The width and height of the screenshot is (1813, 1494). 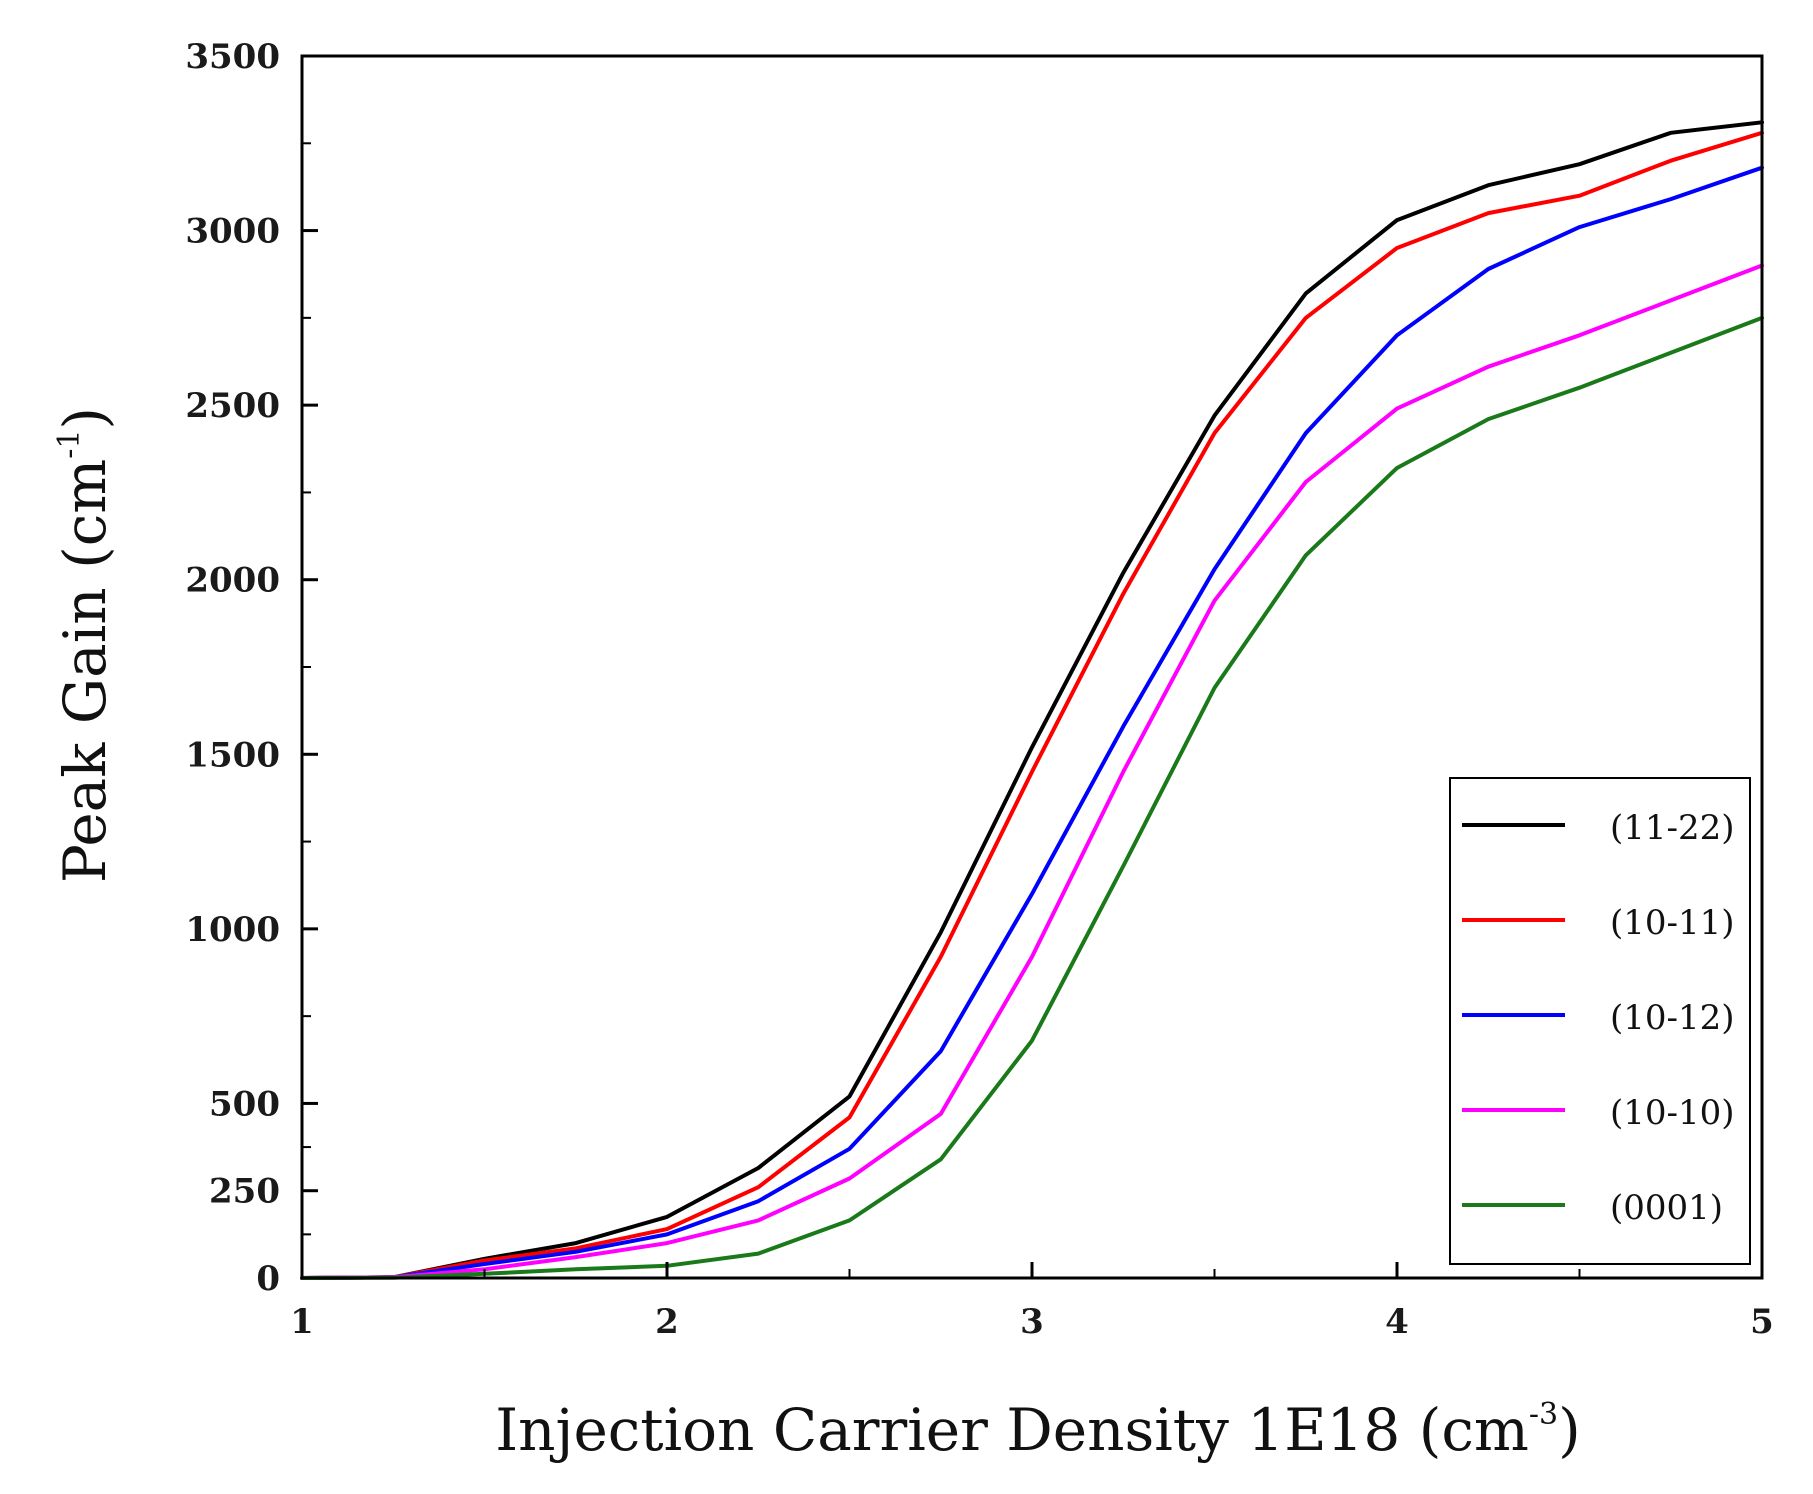 What do you see at coordinates (232, 406) in the screenshot?
I see `y-tick-label: 2500` at bounding box center [232, 406].